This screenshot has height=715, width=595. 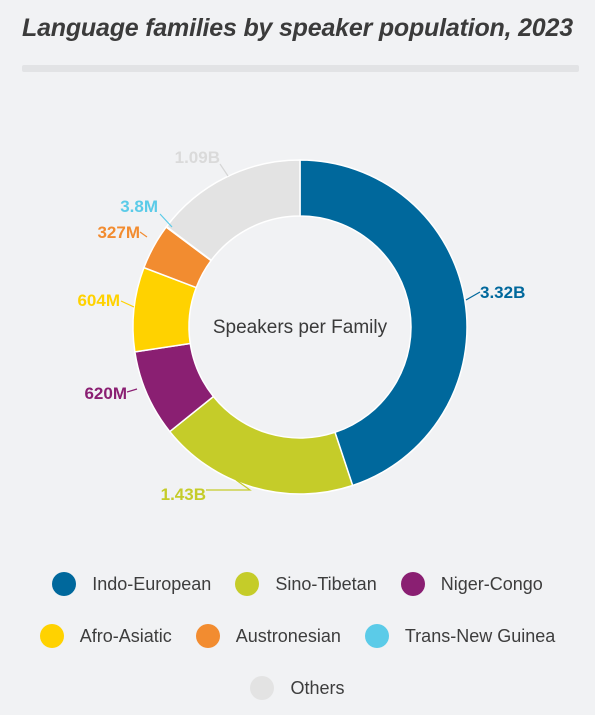 What do you see at coordinates (480, 635) in the screenshot?
I see `legend-label: Trans-New Guinea` at bounding box center [480, 635].